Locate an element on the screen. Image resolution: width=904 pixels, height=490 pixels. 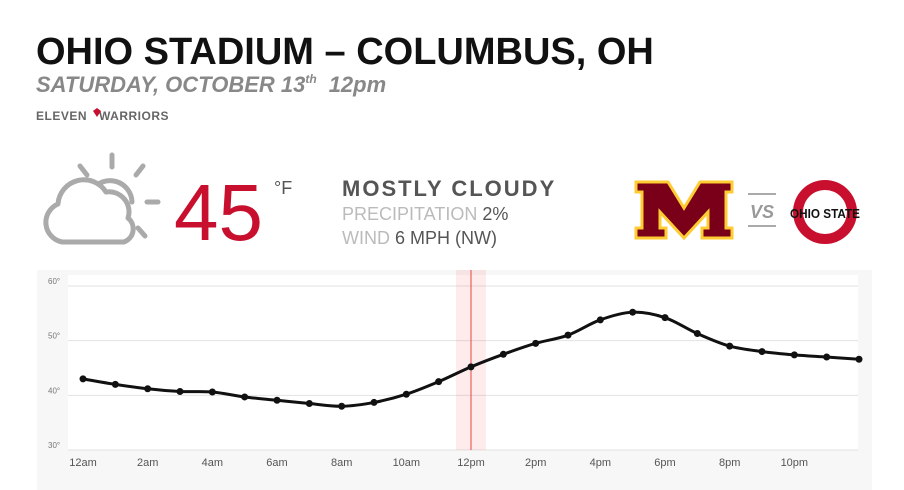
x-tick-label: 12am is located at coordinates (83, 463).